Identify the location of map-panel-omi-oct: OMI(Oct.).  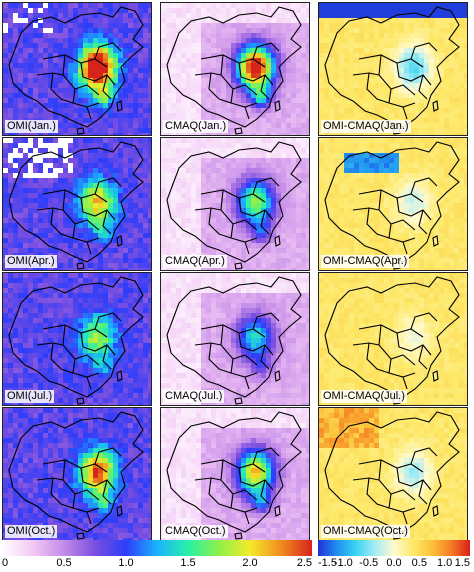
(77, 474).